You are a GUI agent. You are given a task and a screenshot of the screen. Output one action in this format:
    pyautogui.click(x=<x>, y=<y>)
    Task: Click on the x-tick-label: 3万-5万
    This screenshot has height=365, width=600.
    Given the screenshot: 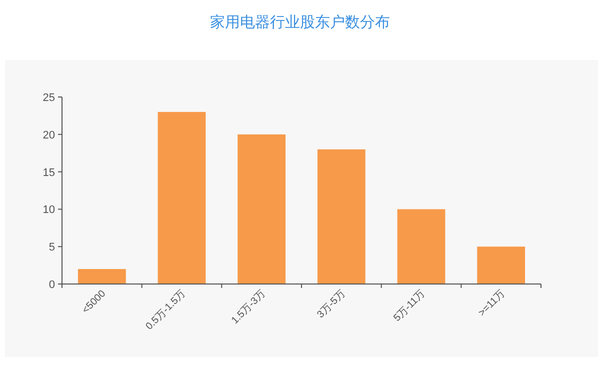 What is the action you would take?
    pyautogui.click(x=331, y=304)
    